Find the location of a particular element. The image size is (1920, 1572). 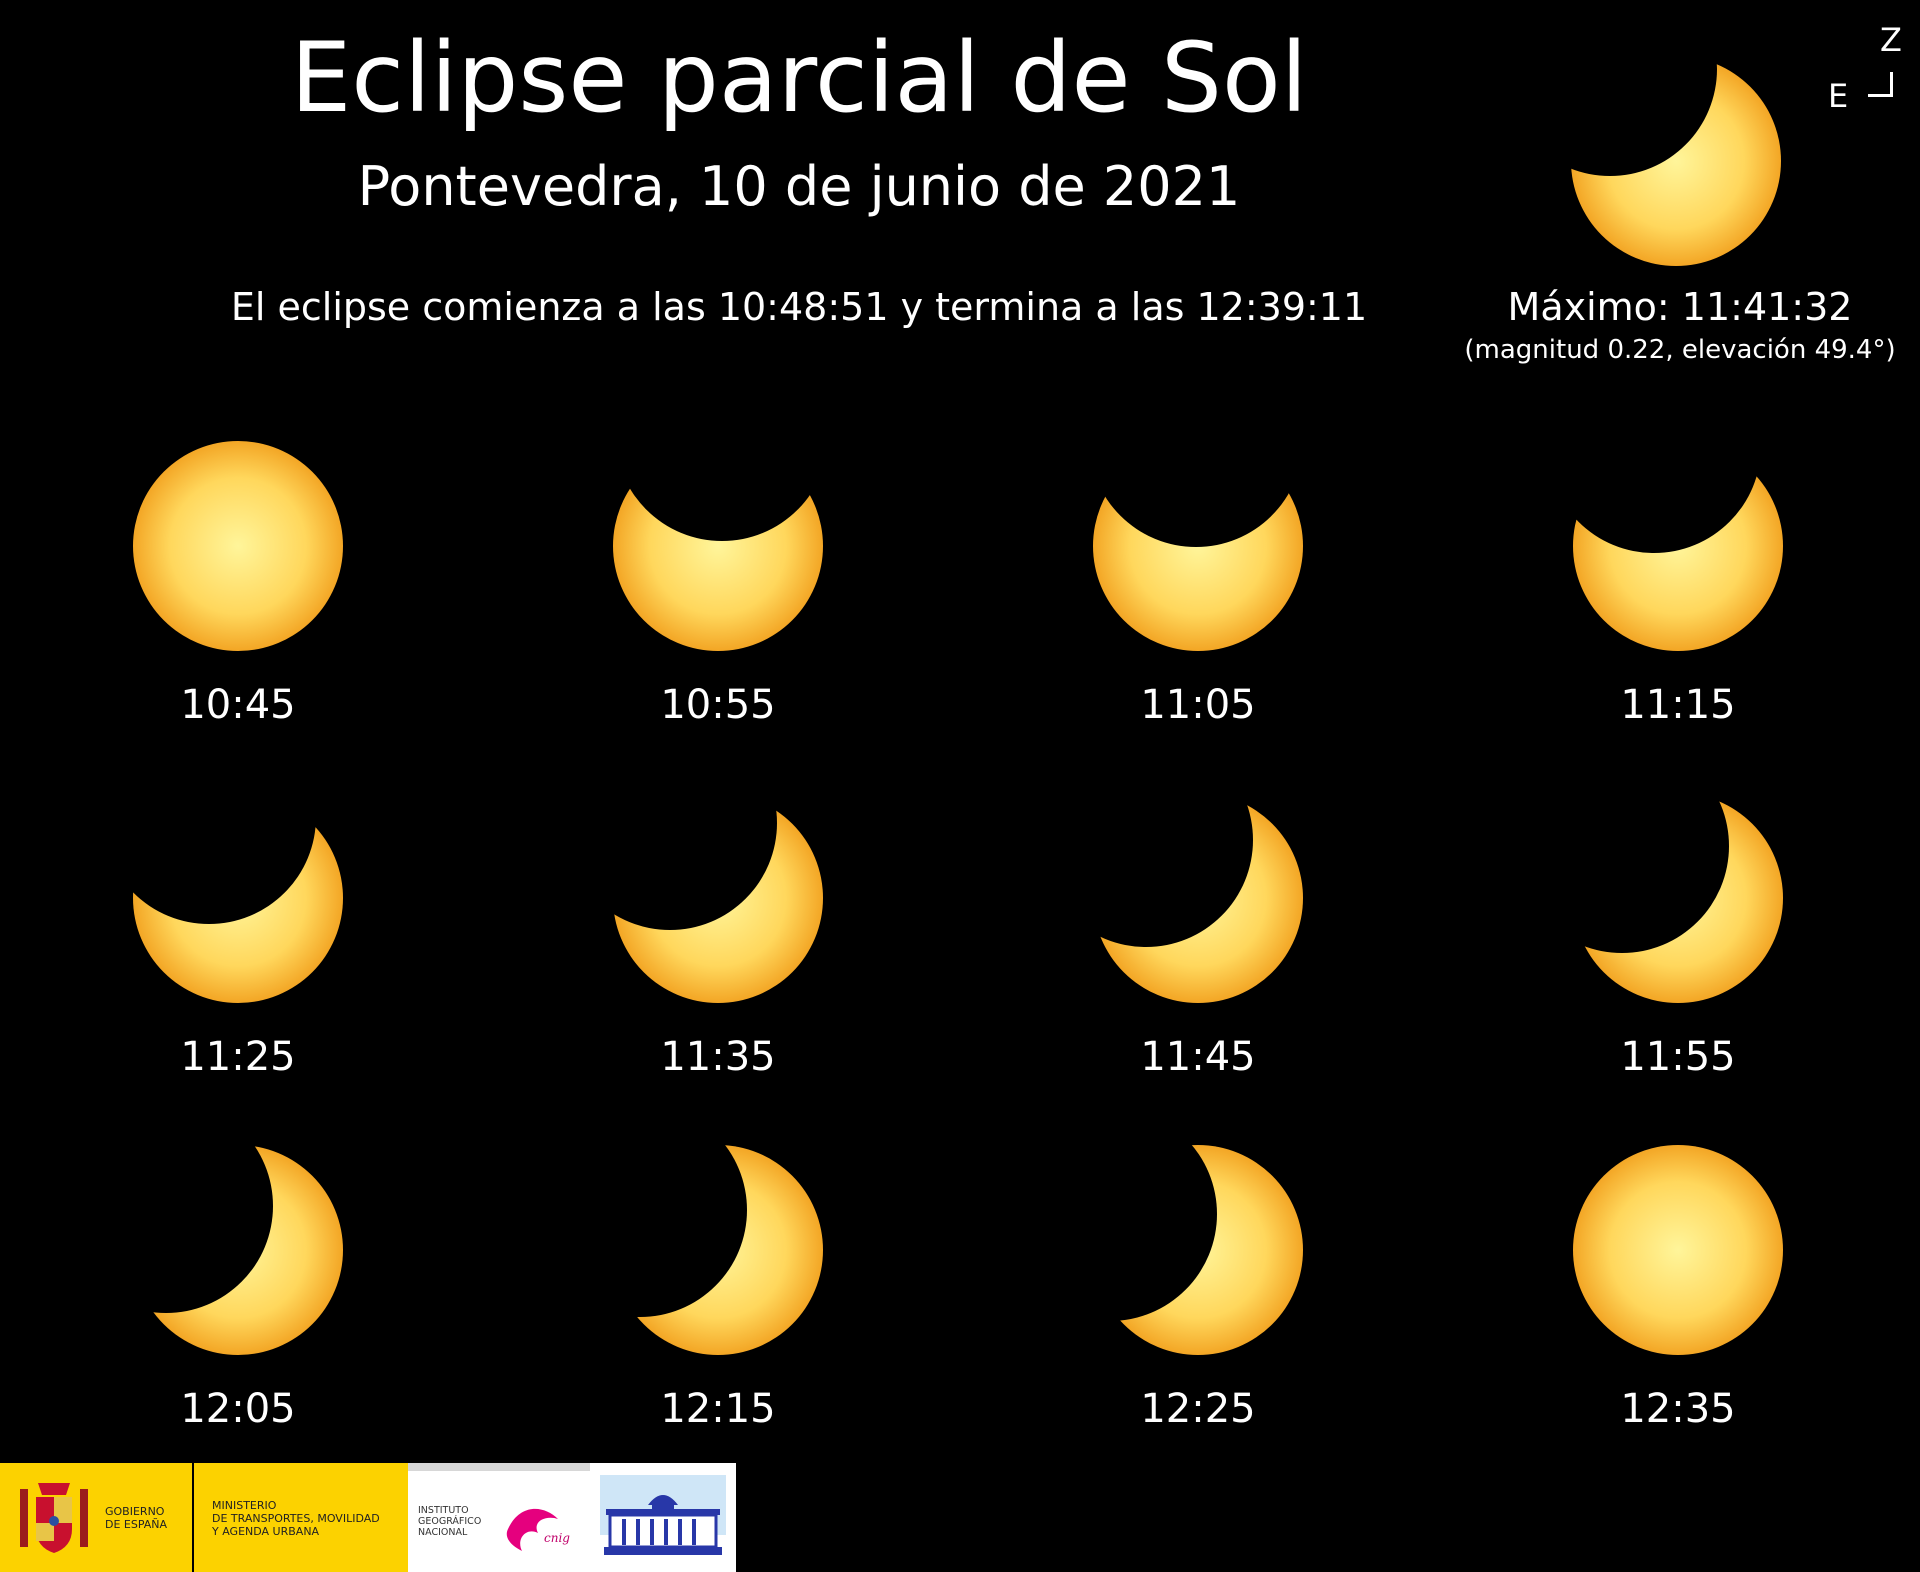

phase-time-label: 11:45 is located at coordinates (1198, 1057).